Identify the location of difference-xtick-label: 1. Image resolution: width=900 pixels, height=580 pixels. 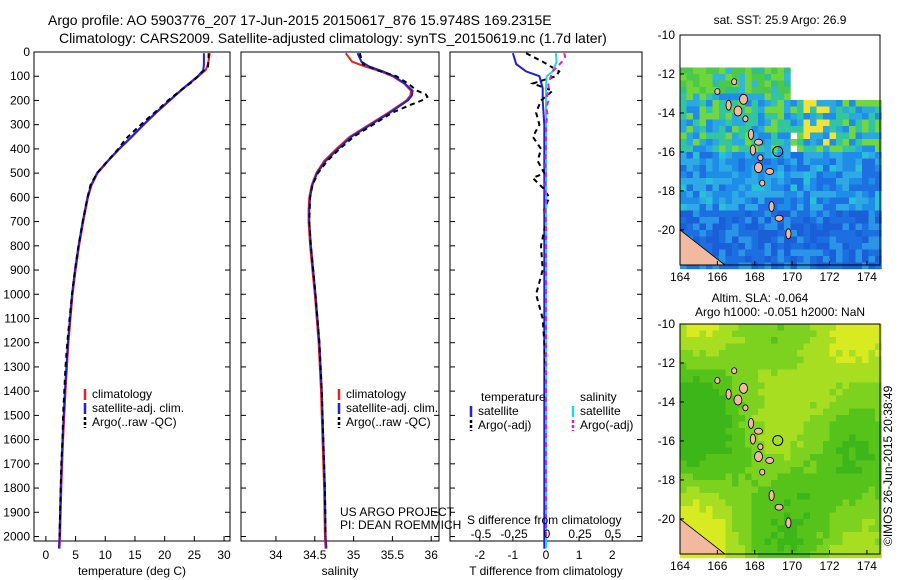
(579, 555).